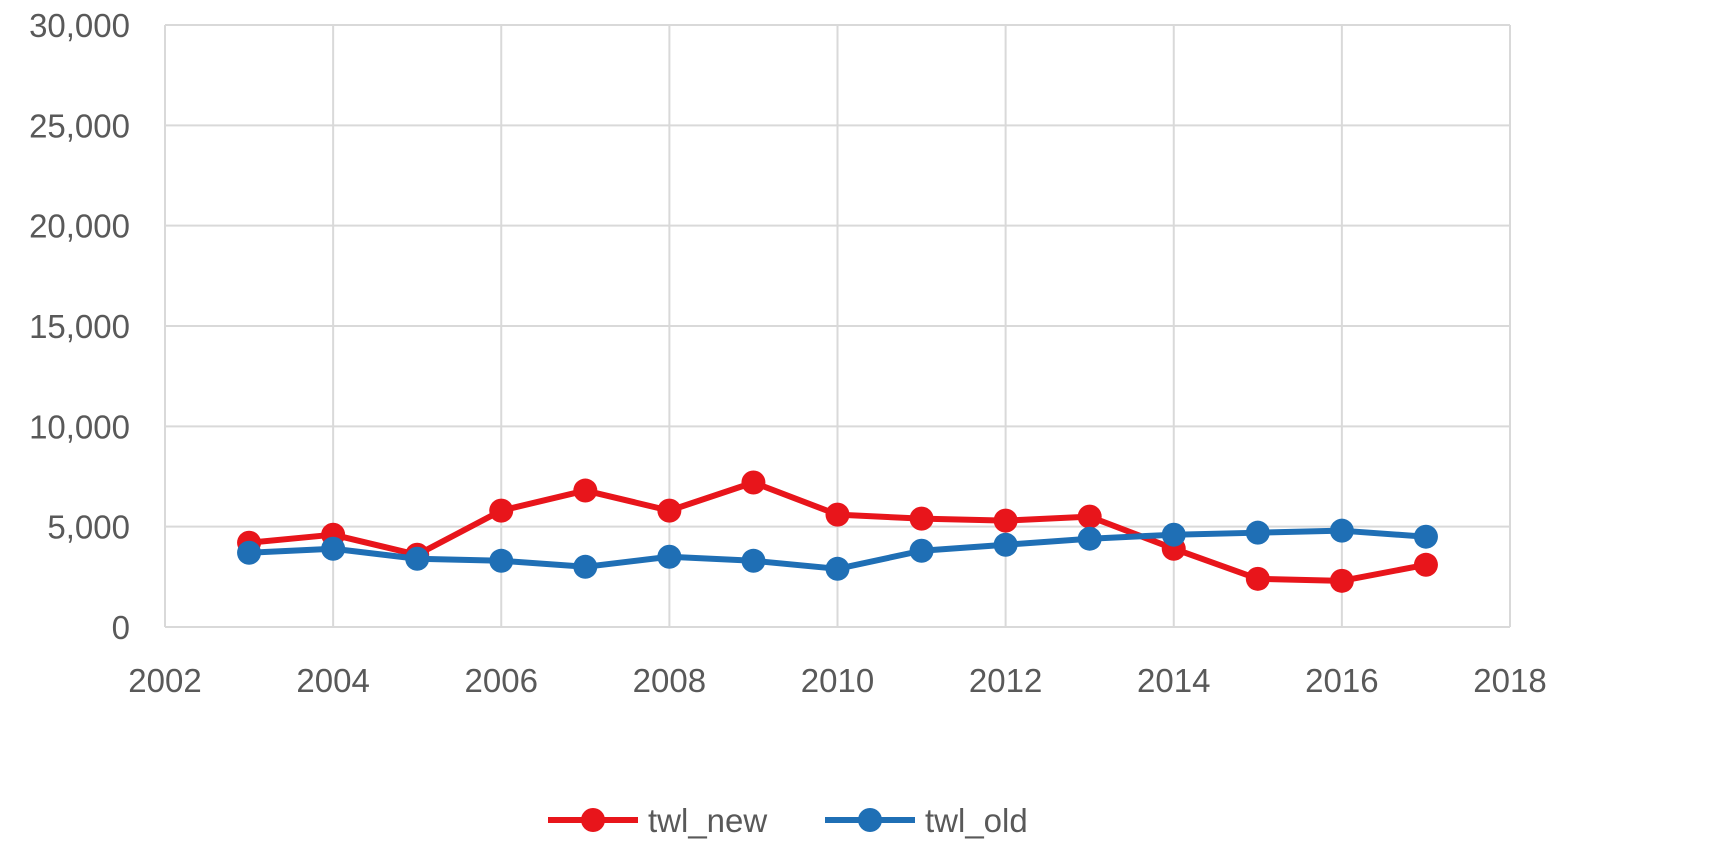 The width and height of the screenshot is (1711, 860). I want to click on x-tick-label: 2010, so click(837, 680).